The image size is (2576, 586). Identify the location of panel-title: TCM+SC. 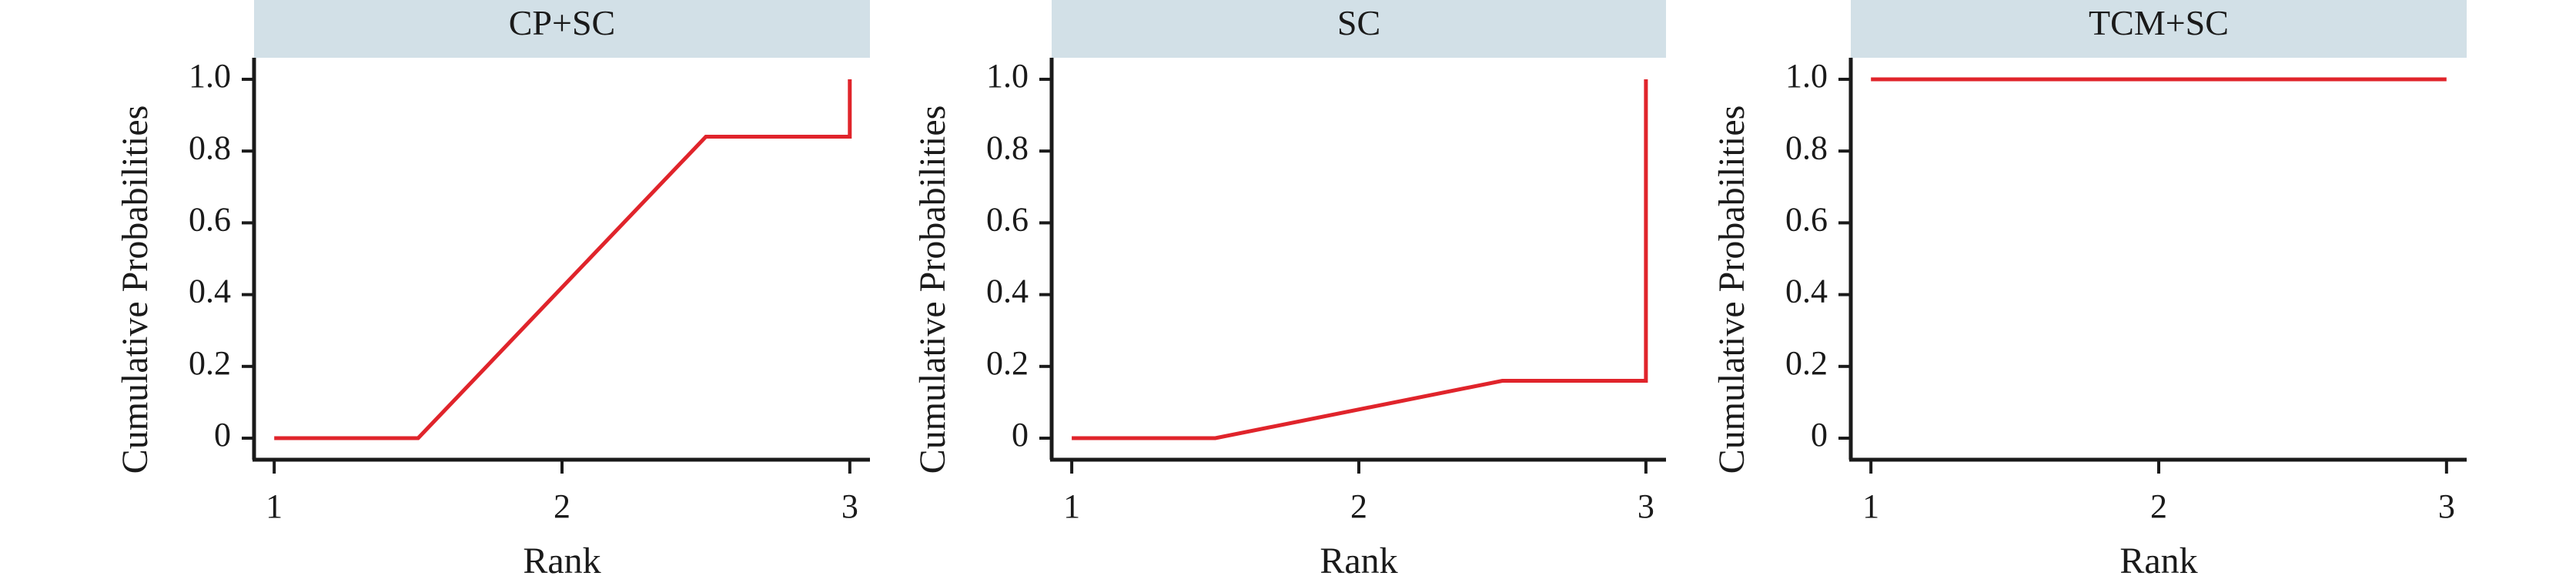
(2159, 22).